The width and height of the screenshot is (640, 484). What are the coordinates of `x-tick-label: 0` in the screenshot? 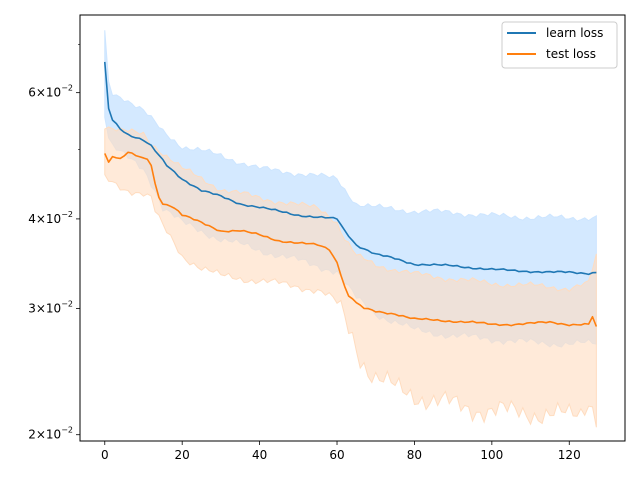 It's located at (105, 455).